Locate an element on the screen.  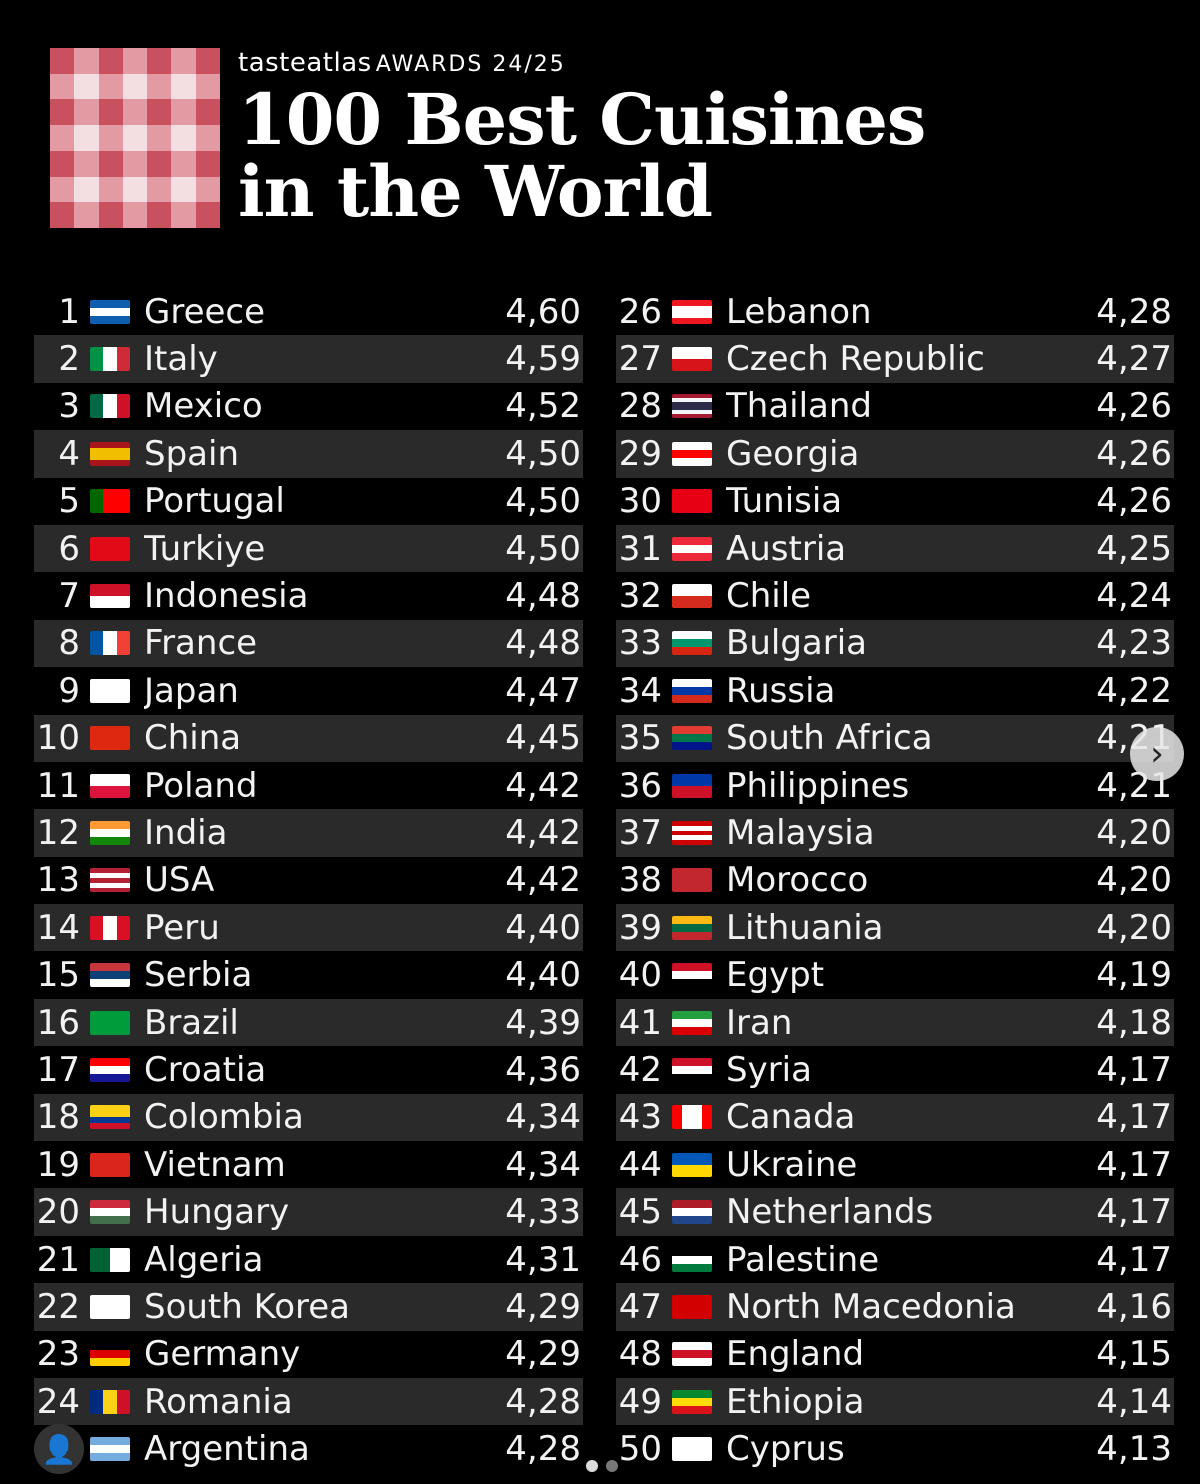
list-item: 21 Algeria 4,31 is located at coordinates (308, 1259).